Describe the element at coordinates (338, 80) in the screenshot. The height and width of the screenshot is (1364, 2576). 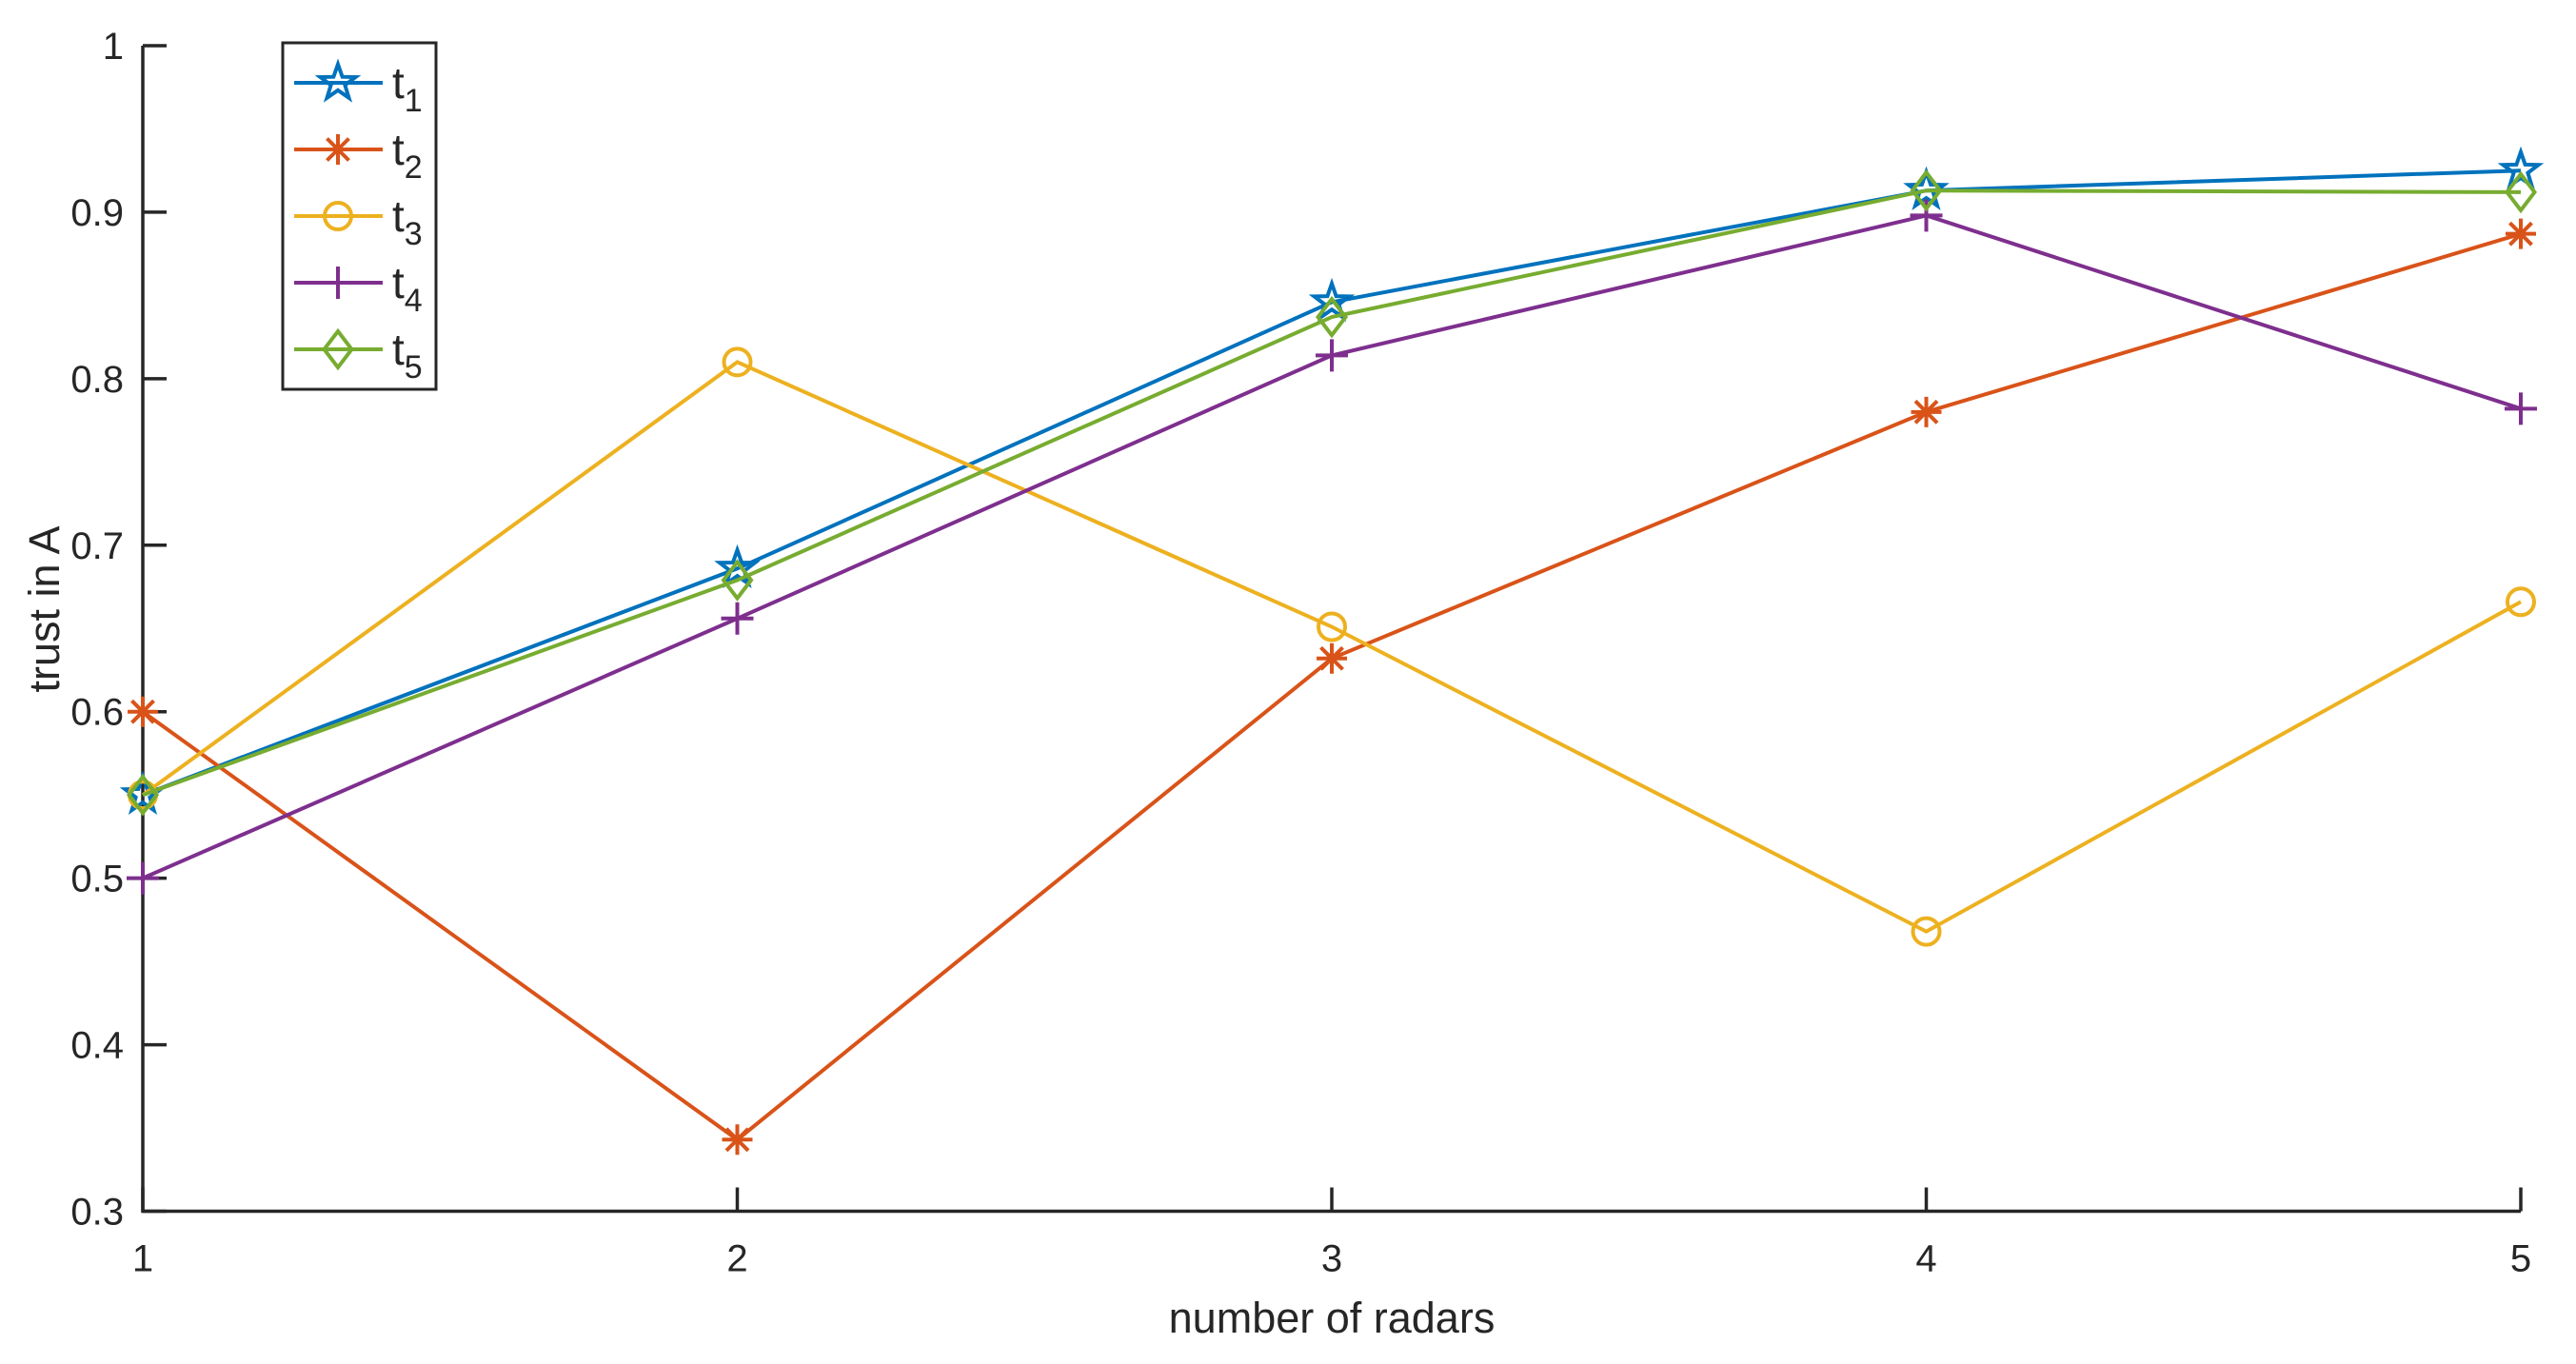
I see `marker-star-legend` at that location.